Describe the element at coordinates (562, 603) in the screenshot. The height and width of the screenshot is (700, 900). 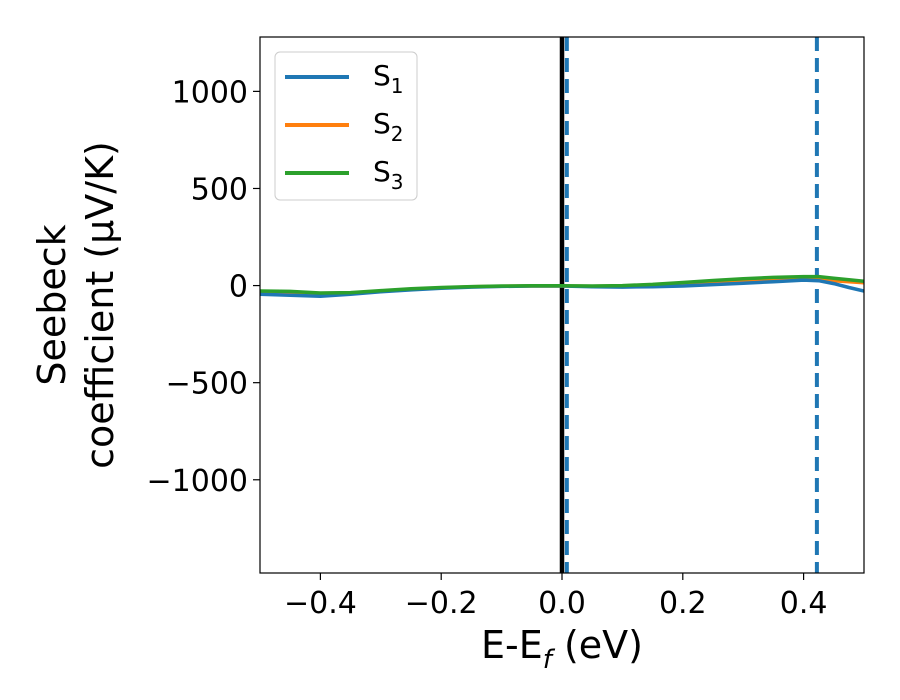
I see `x-tick-label: 0.0` at that location.